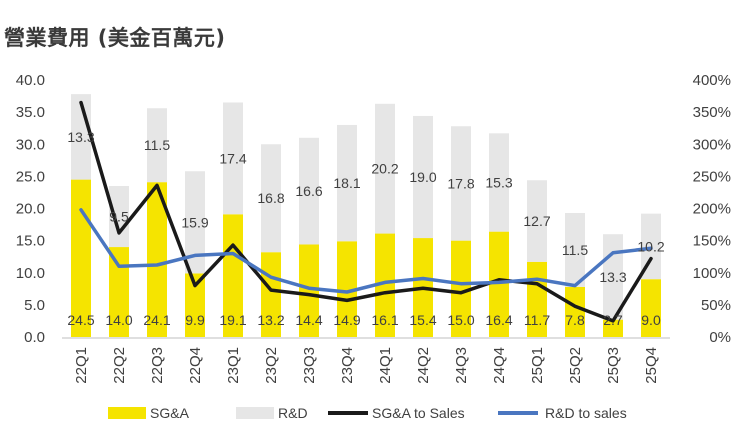 The height and width of the screenshot is (443, 740). What do you see at coordinates (119, 292) in the screenshot?
I see `bar-sga-22Q2` at bounding box center [119, 292].